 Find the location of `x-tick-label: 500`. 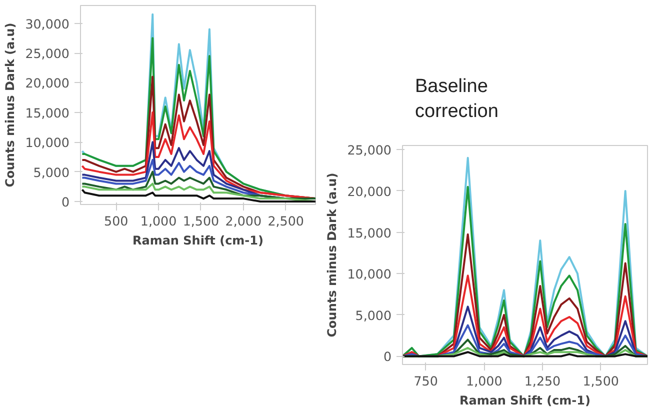

x-tick-label: 500 is located at coordinates (116, 221).